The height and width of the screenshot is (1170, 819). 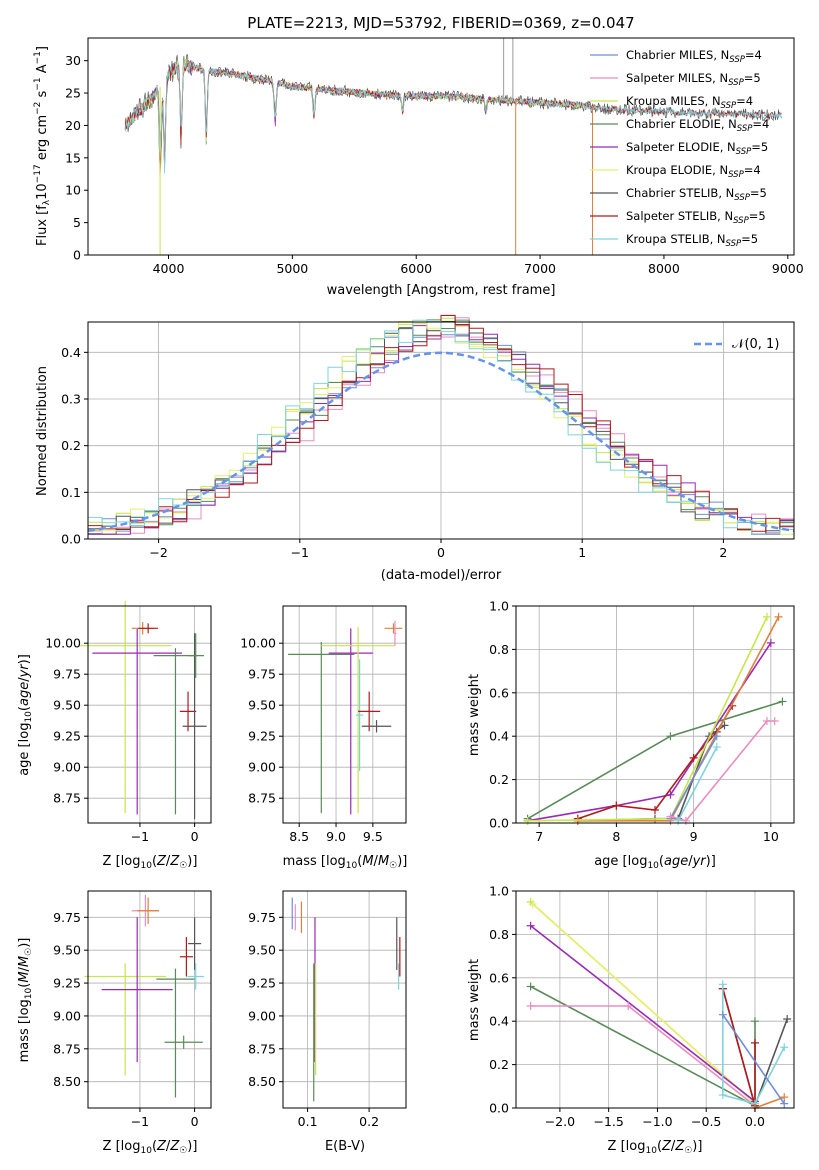 I want to click on spectrum-ytick-label: 15, so click(x=73, y=157).